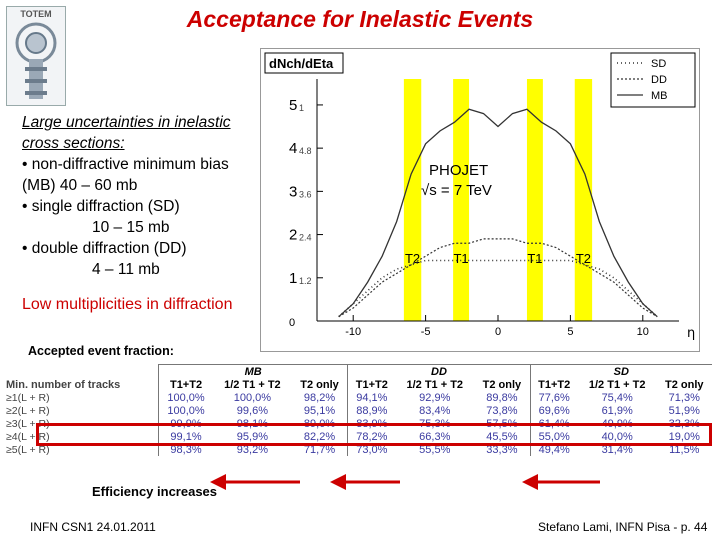 The height and width of the screenshot is (540, 720). Describe the element at coordinates (185, 436) in the screenshot. I see `table-cell: 99,1%` at that location.